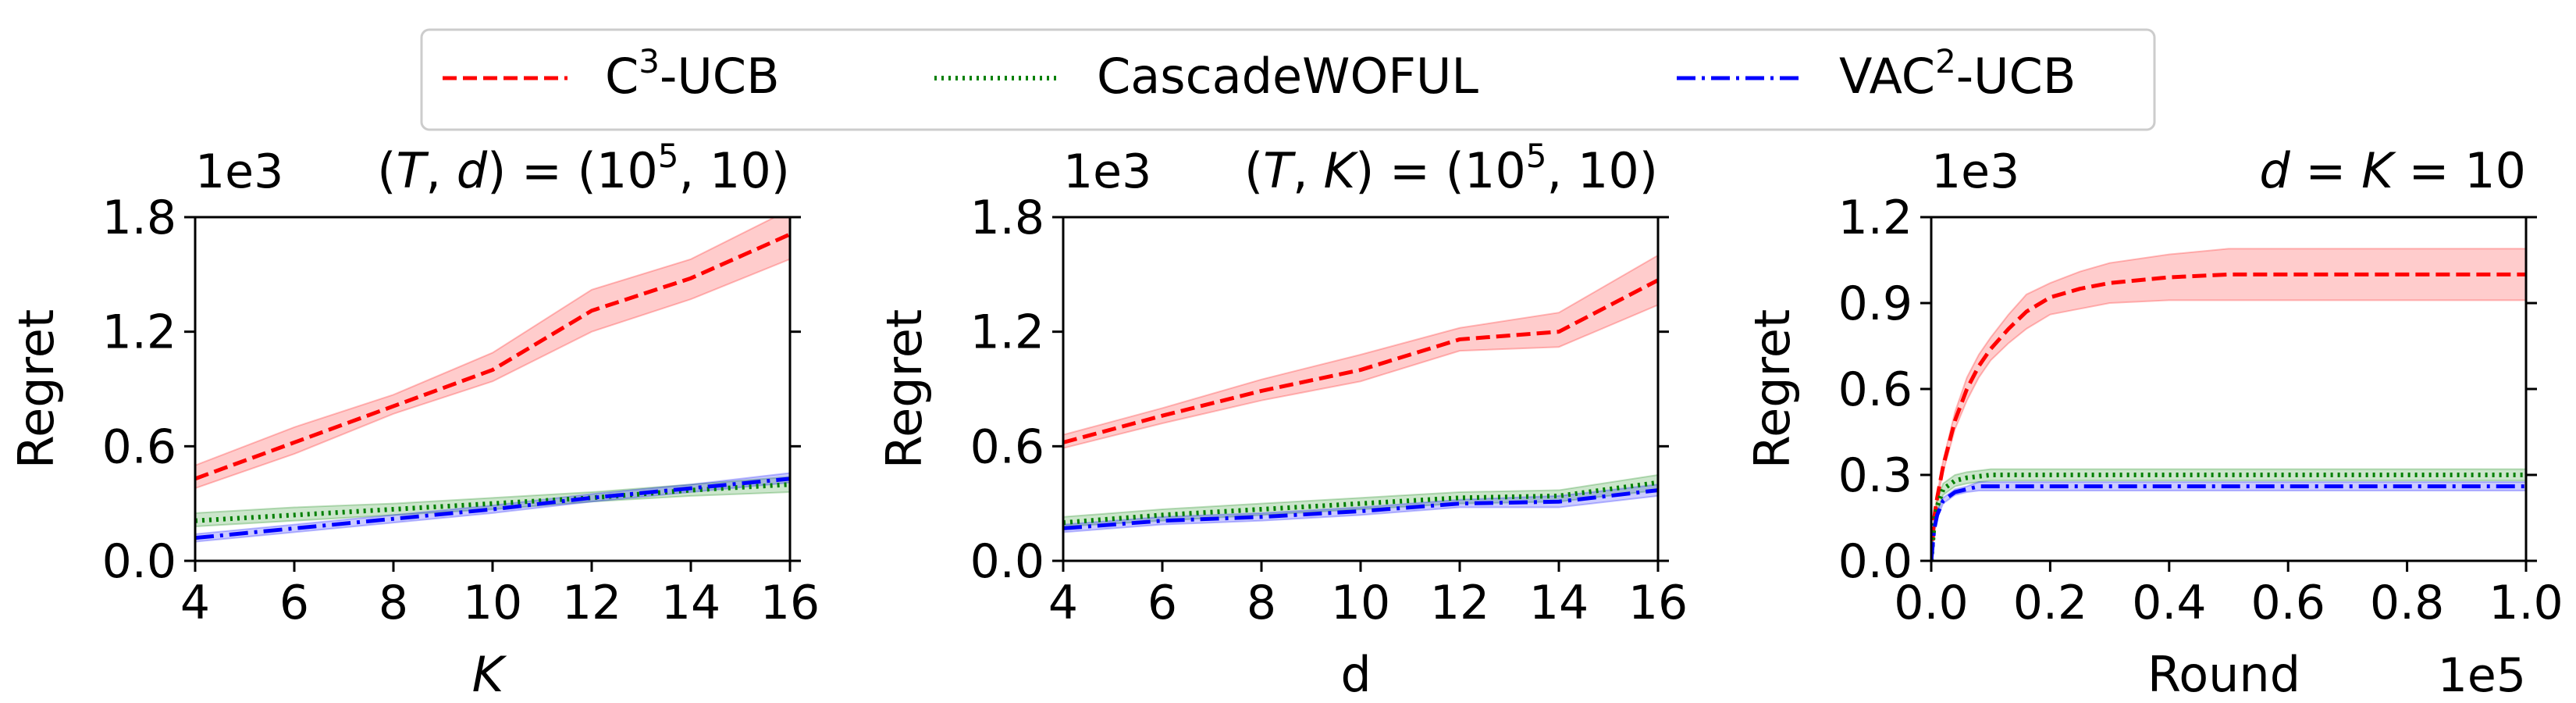 The image size is (2576, 703). What do you see at coordinates (1162, 603) in the screenshot?
I see `x-tick-label-2-1: 6` at bounding box center [1162, 603].